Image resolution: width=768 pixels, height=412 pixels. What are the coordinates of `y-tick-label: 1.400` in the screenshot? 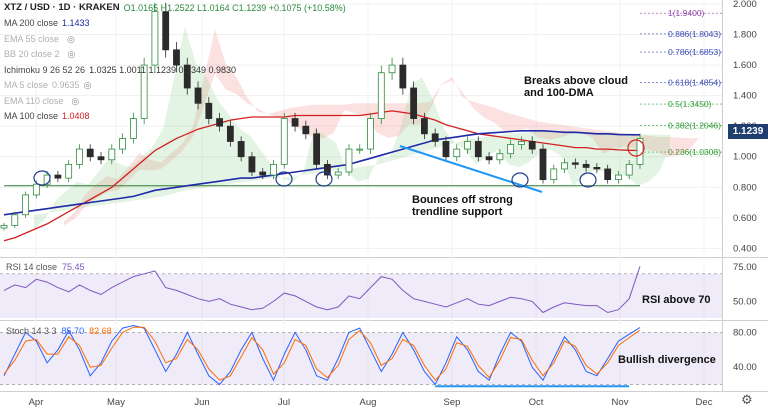 It's located at (745, 96).